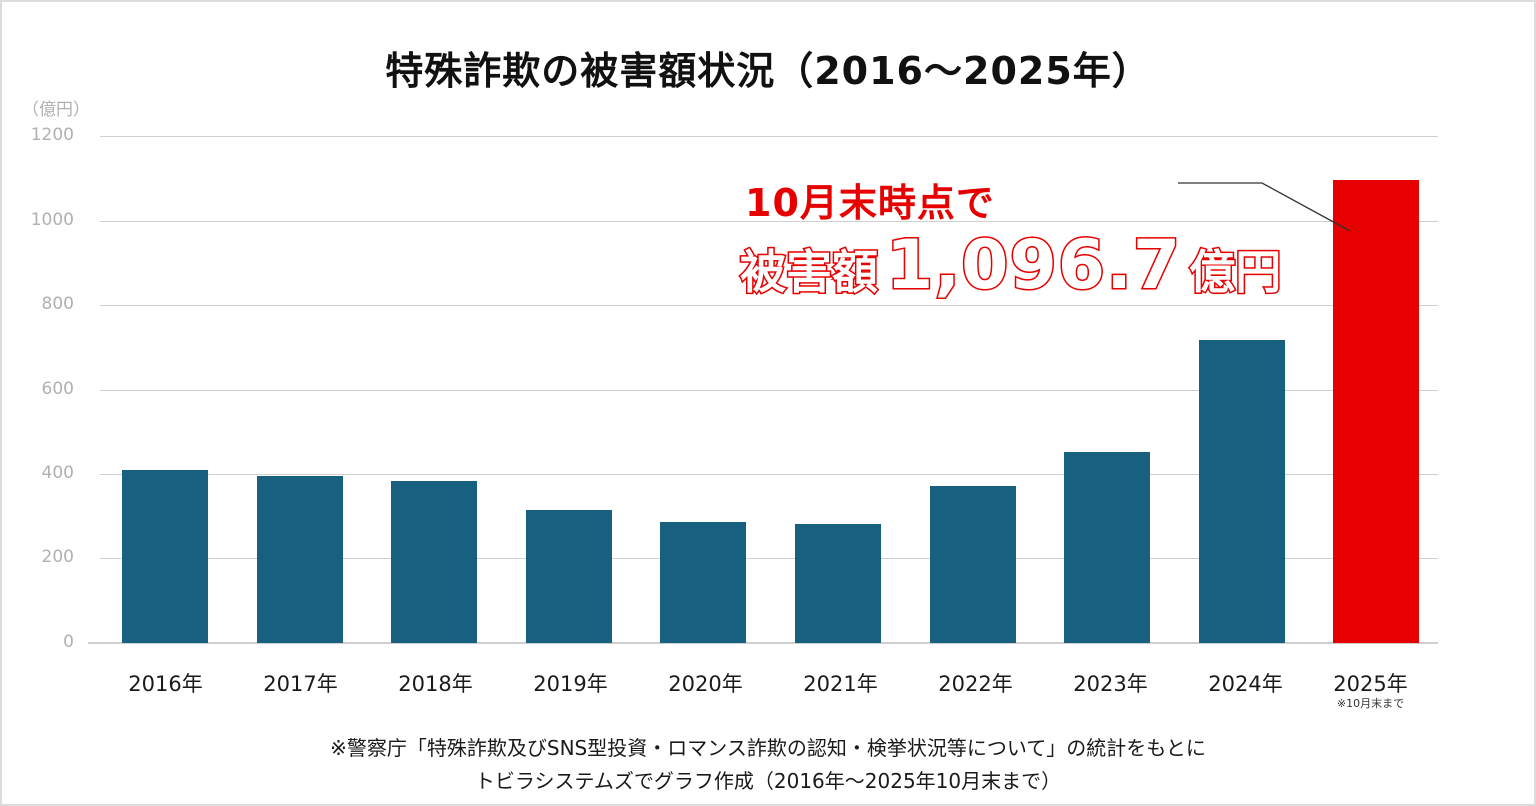  What do you see at coordinates (52, 220) in the screenshot?
I see `y-tick-1000: 1000` at bounding box center [52, 220].